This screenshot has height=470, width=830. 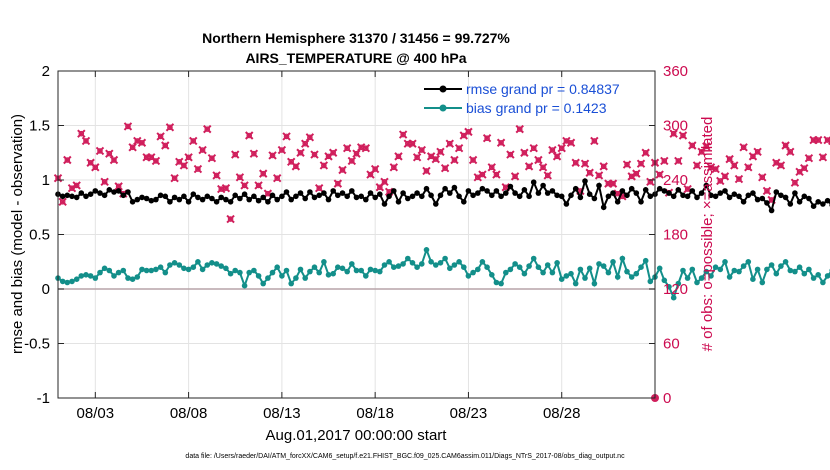 What do you see at coordinates (675, 180) in the screenshot?
I see `y2-tick-label: 240` at bounding box center [675, 180].